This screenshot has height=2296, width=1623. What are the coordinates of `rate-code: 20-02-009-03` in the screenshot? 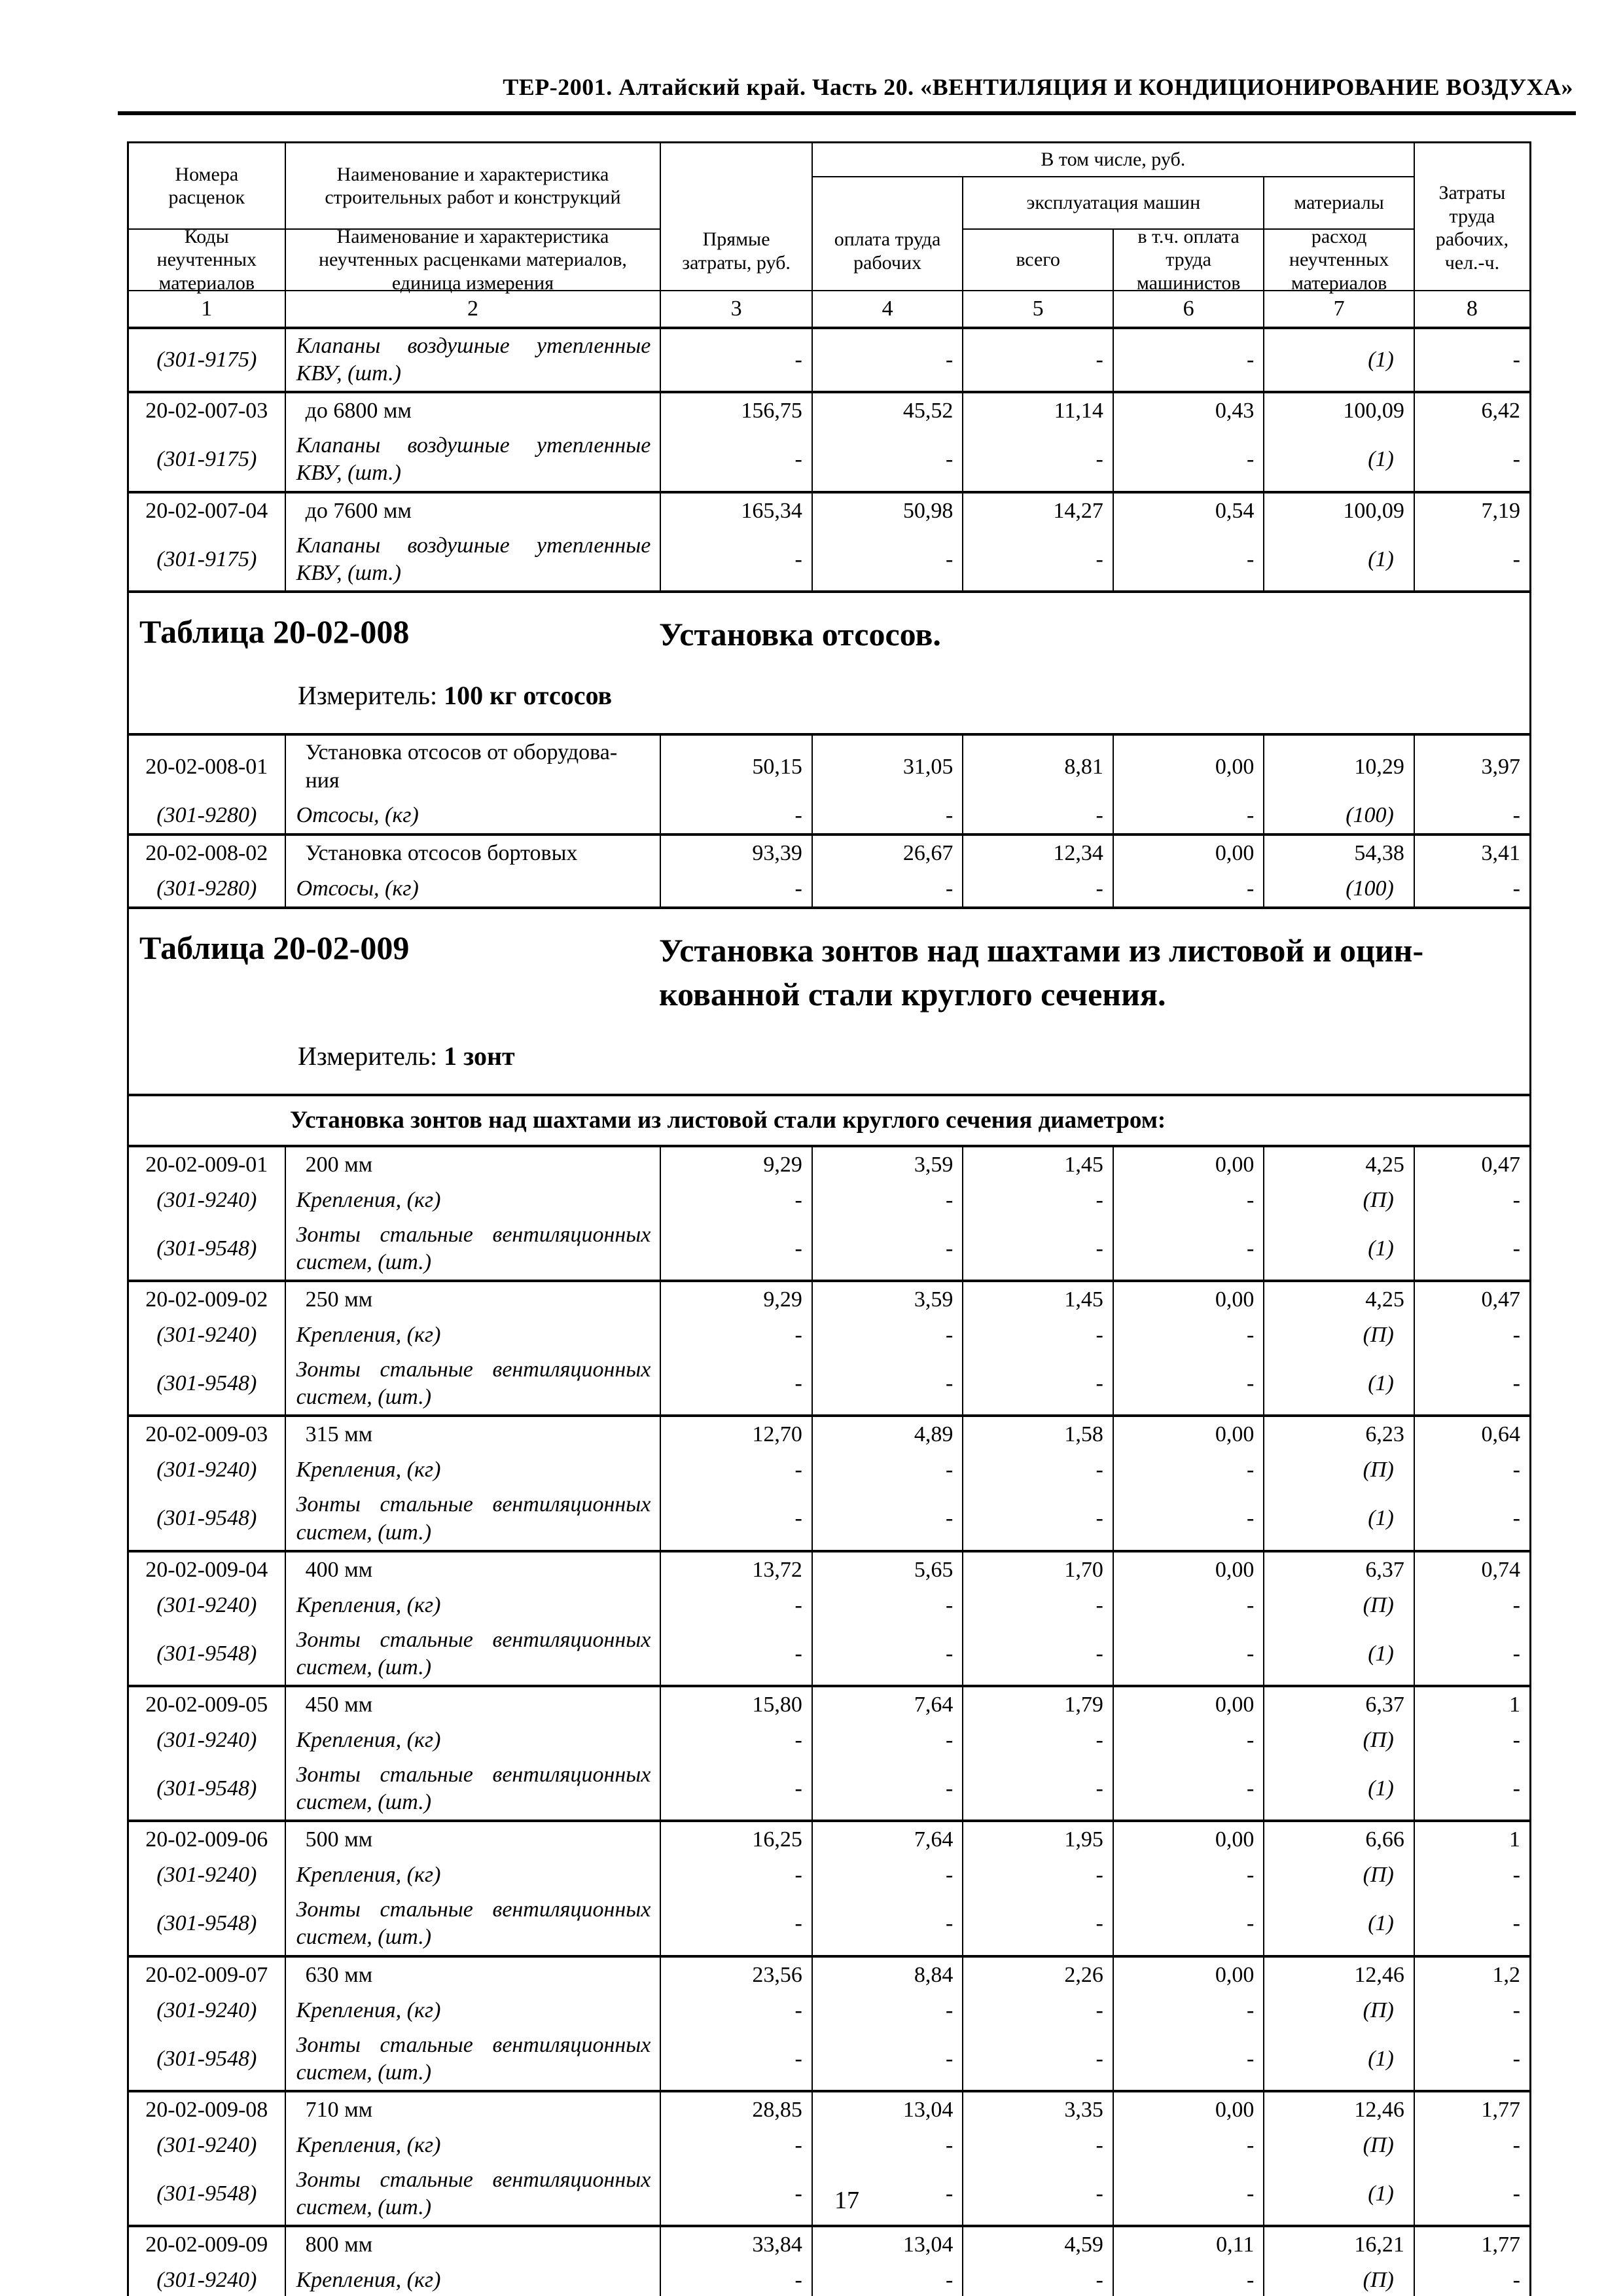 It's located at (207, 1435).